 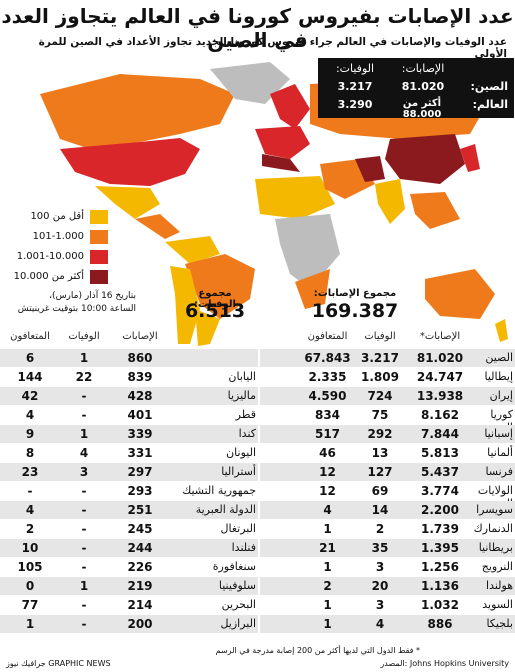 What do you see at coordinates (30, 415) in the screenshot?
I see `row-recovered: 4` at bounding box center [30, 415].